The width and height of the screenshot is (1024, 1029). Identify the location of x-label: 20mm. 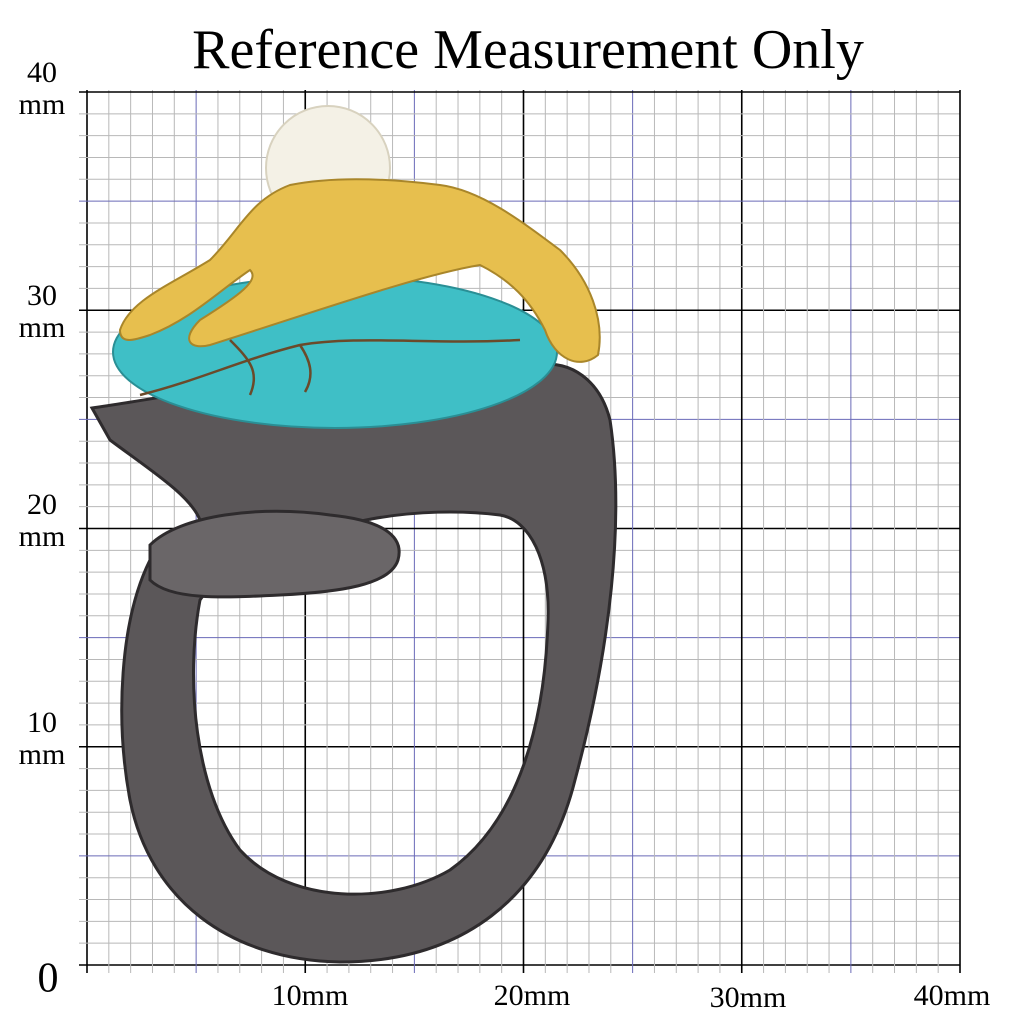
(532, 995).